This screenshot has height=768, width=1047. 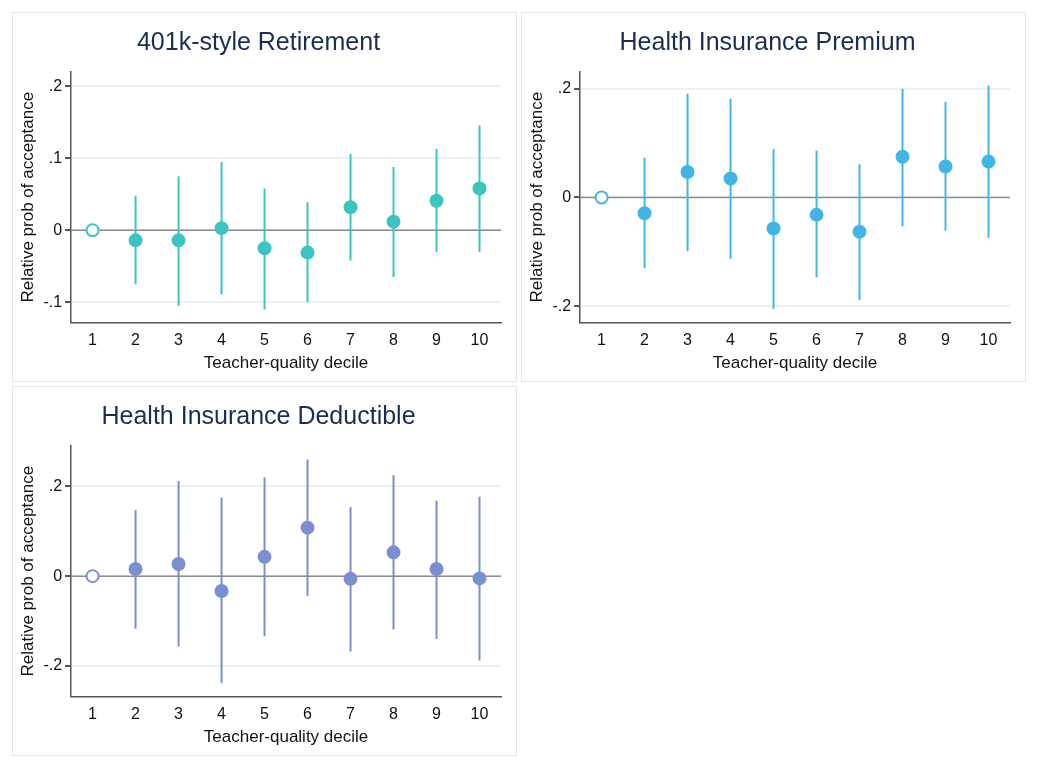 I want to click on y-tick-label: -.1, so click(x=53, y=301).